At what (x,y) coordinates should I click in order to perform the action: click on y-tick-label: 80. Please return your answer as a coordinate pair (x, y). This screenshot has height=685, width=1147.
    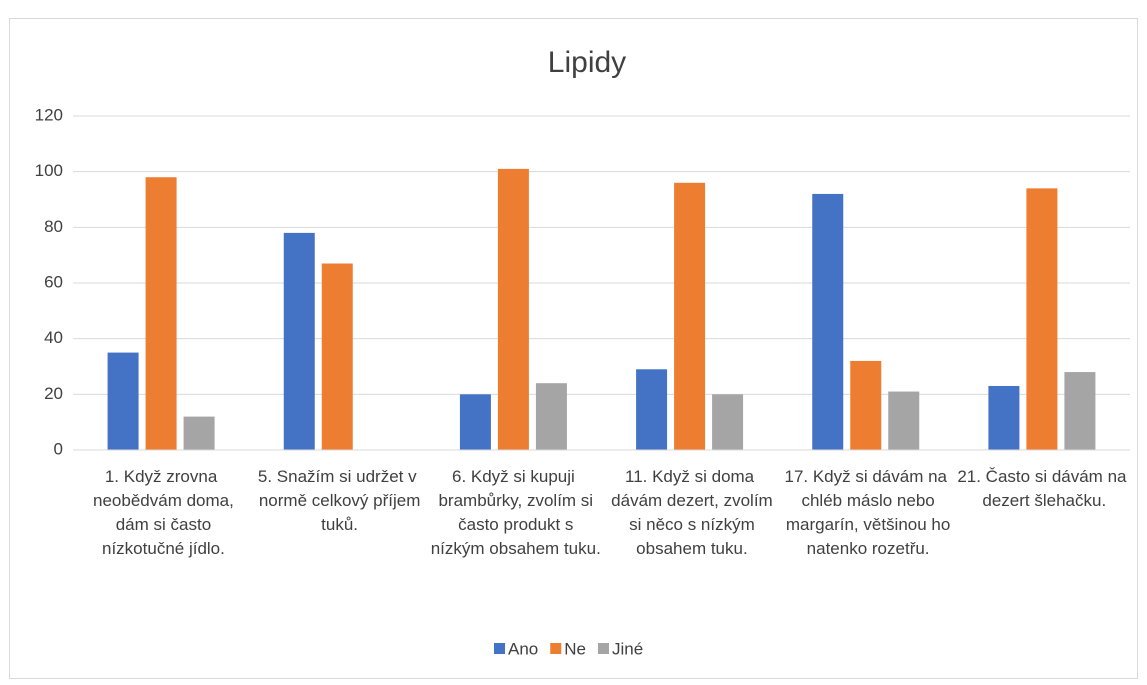
    Looking at the image, I should click on (53, 226).